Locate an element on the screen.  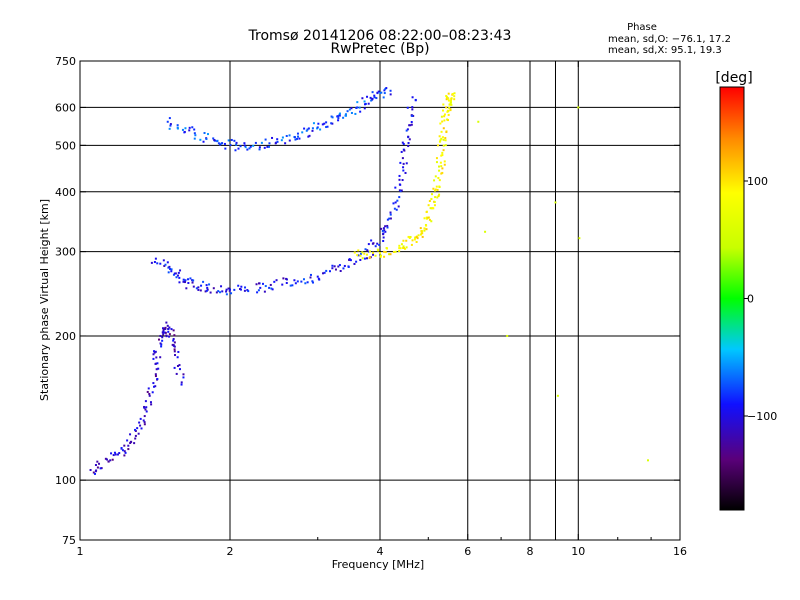
y-tick-label: 200 is located at coordinates (65, 336).